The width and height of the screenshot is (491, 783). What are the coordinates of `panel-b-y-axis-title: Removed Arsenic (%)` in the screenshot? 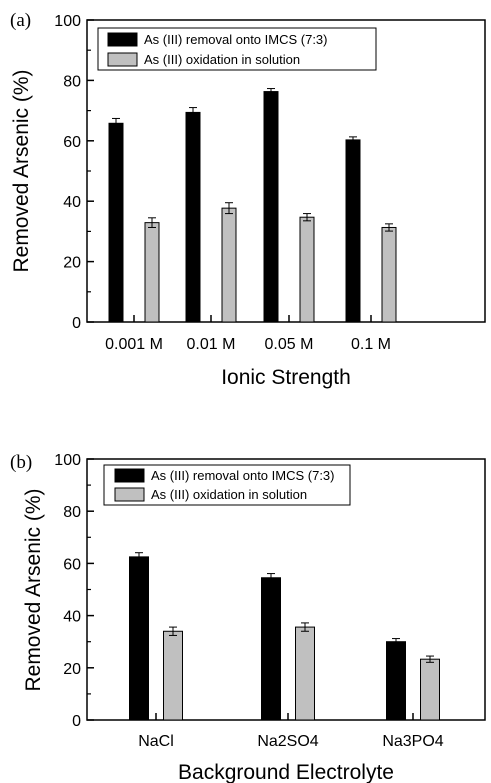 It's located at (33, 589).